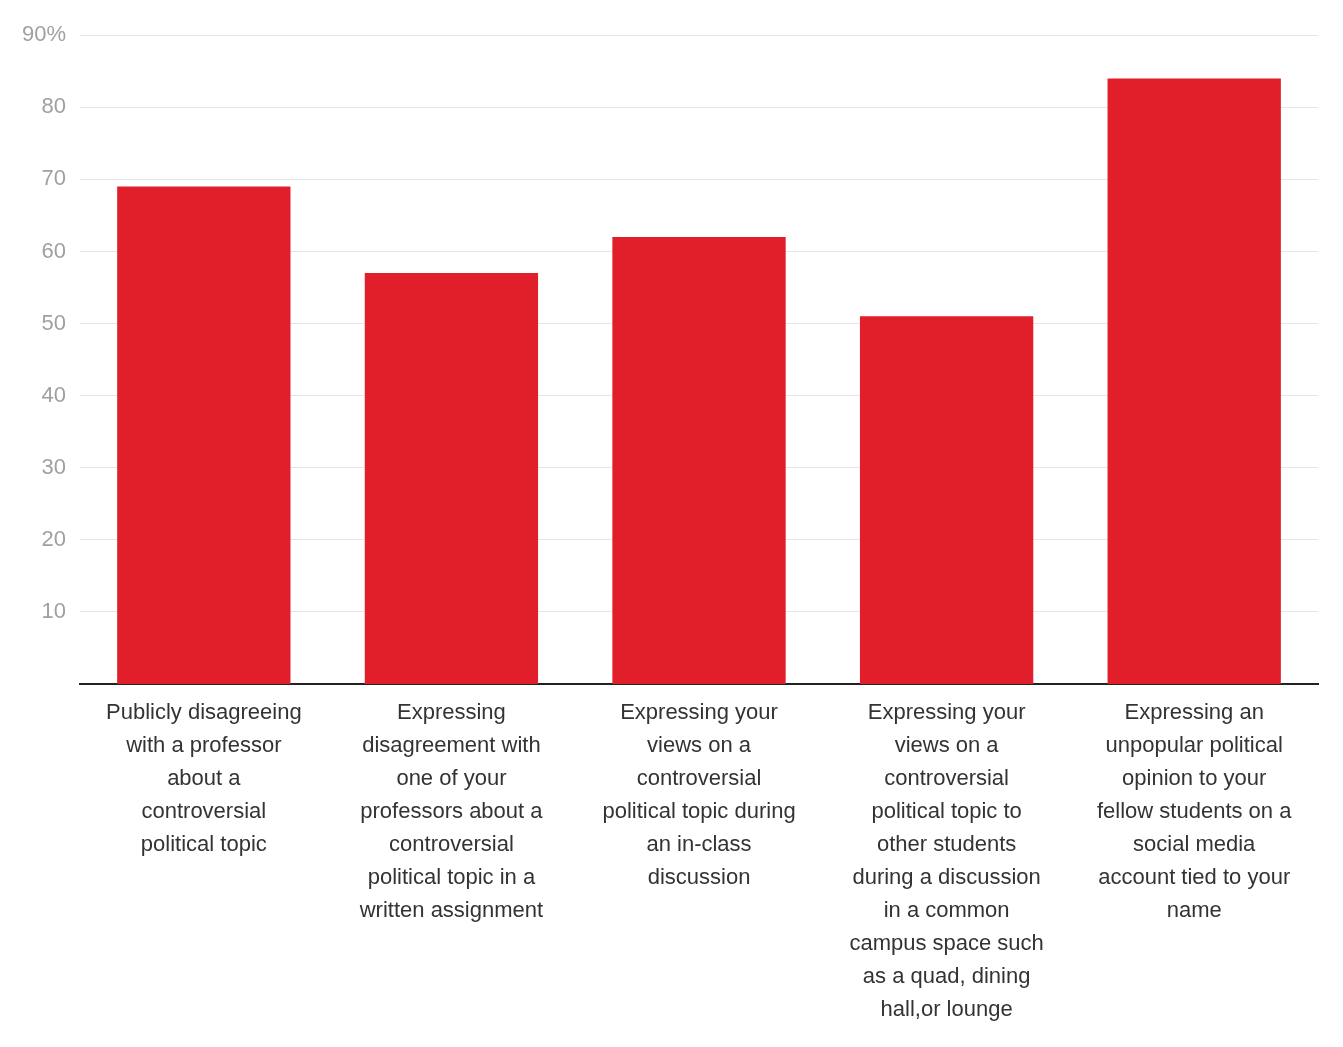 Image resolution: width=1343 pixels, height=1047 pixels. What do you see at coordinates (451, 810) in the screenshot?
I see `x-tick-label: Expressing disagreement with one of your professors about a controversial political topic in a written assignment` at bounding box center [451, 810].